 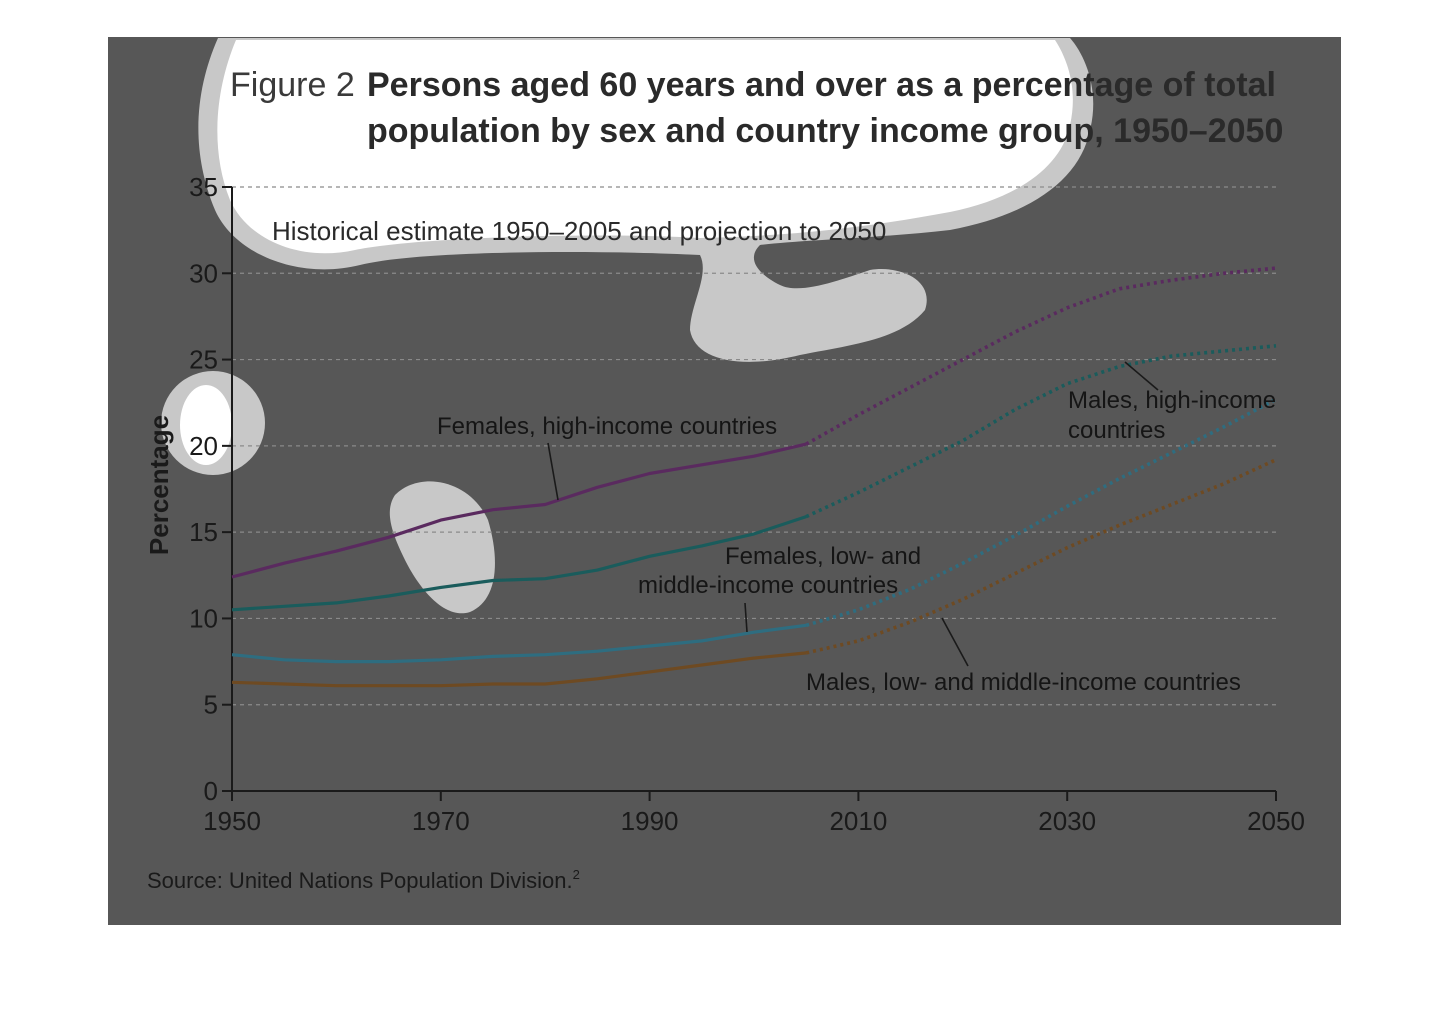 I want to click on x-tick-label: 1990, so click(x=650, y=821).